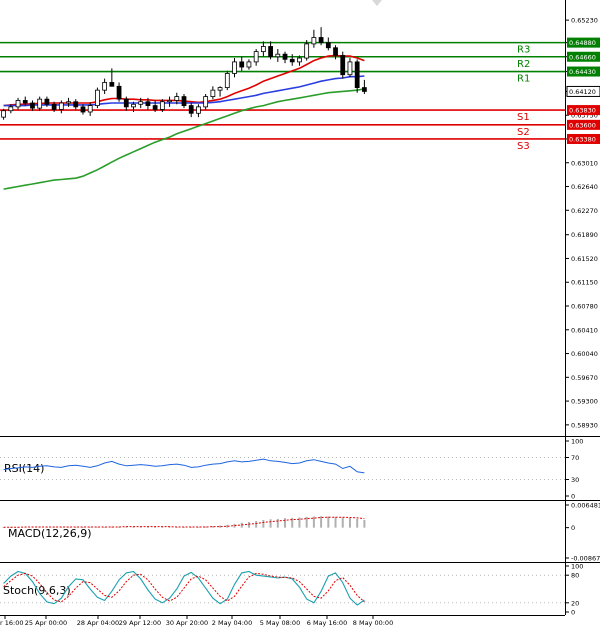 The image size is (600, 629). I want to click on level-name-s2: S2, so click(523, 132).